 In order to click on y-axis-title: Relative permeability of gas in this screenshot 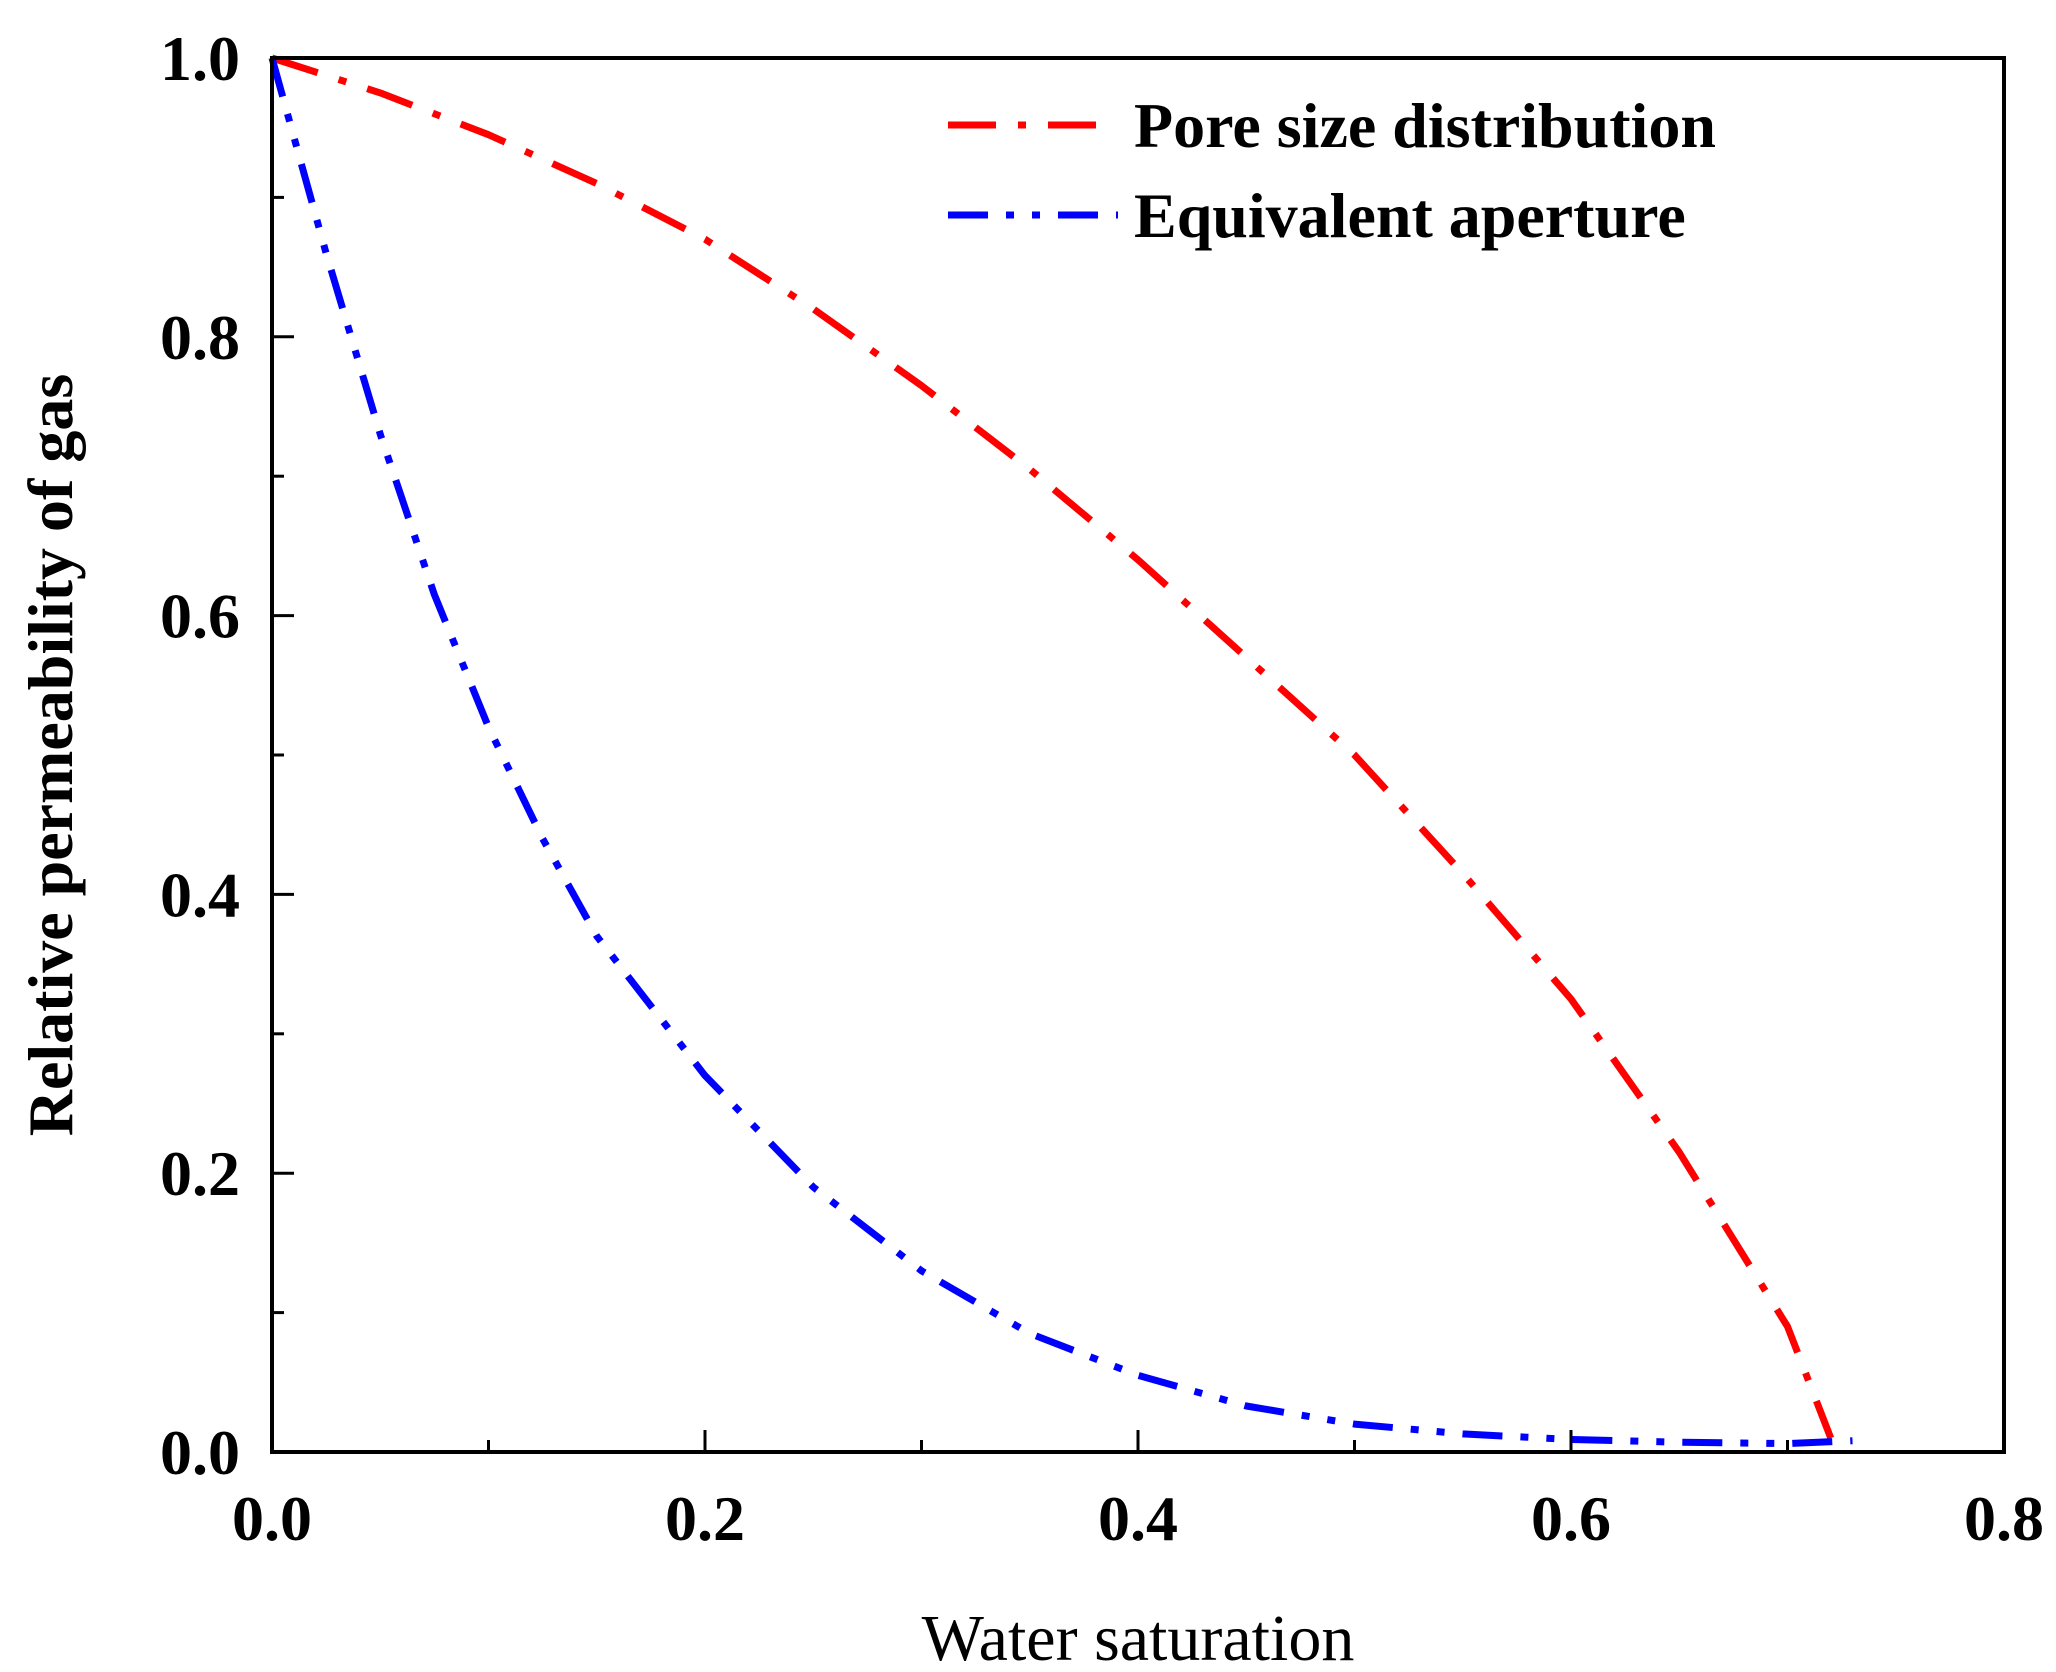, I will do `click(50, 755)`.